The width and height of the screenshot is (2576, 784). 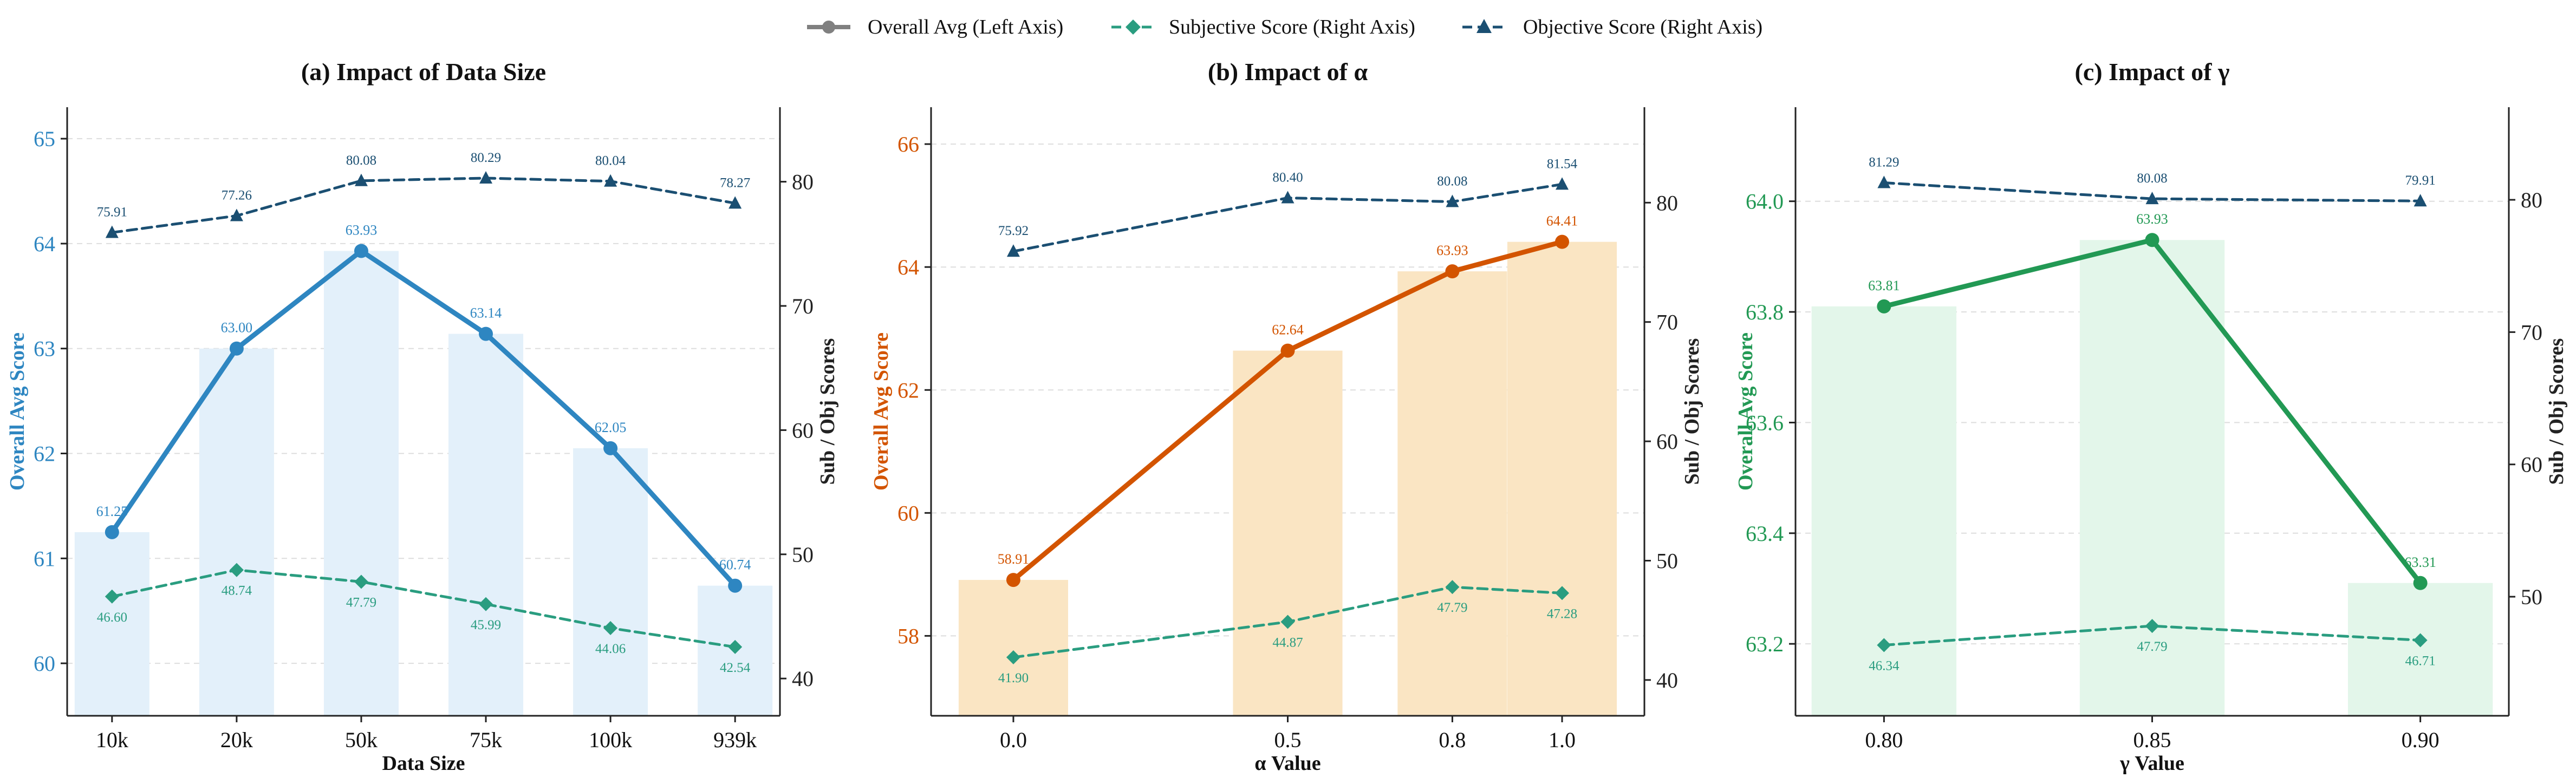 What do you see at coordinates (2151, 763) in the screenshot?
I see `x-axis-label: γ Value` at bounding box center [2151, 763].